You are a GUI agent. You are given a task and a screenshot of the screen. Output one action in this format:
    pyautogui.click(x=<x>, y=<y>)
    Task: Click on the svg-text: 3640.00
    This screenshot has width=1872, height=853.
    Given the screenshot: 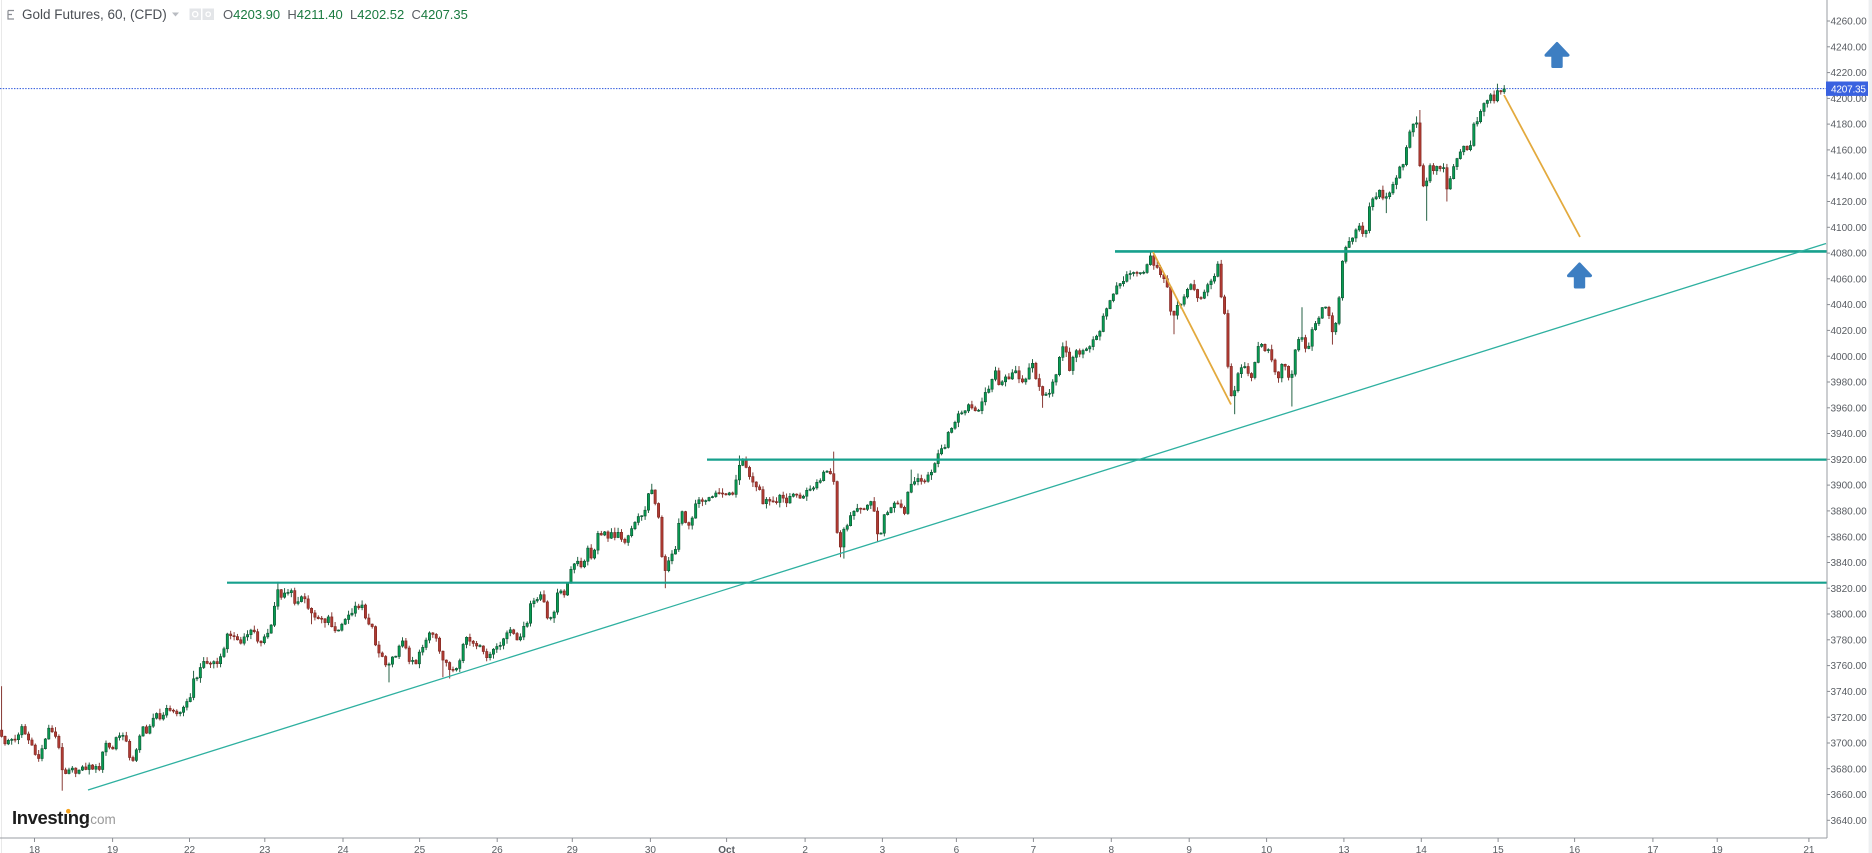 What is the action you would take?
    pyautogui.click(x=1849, y=821)
    